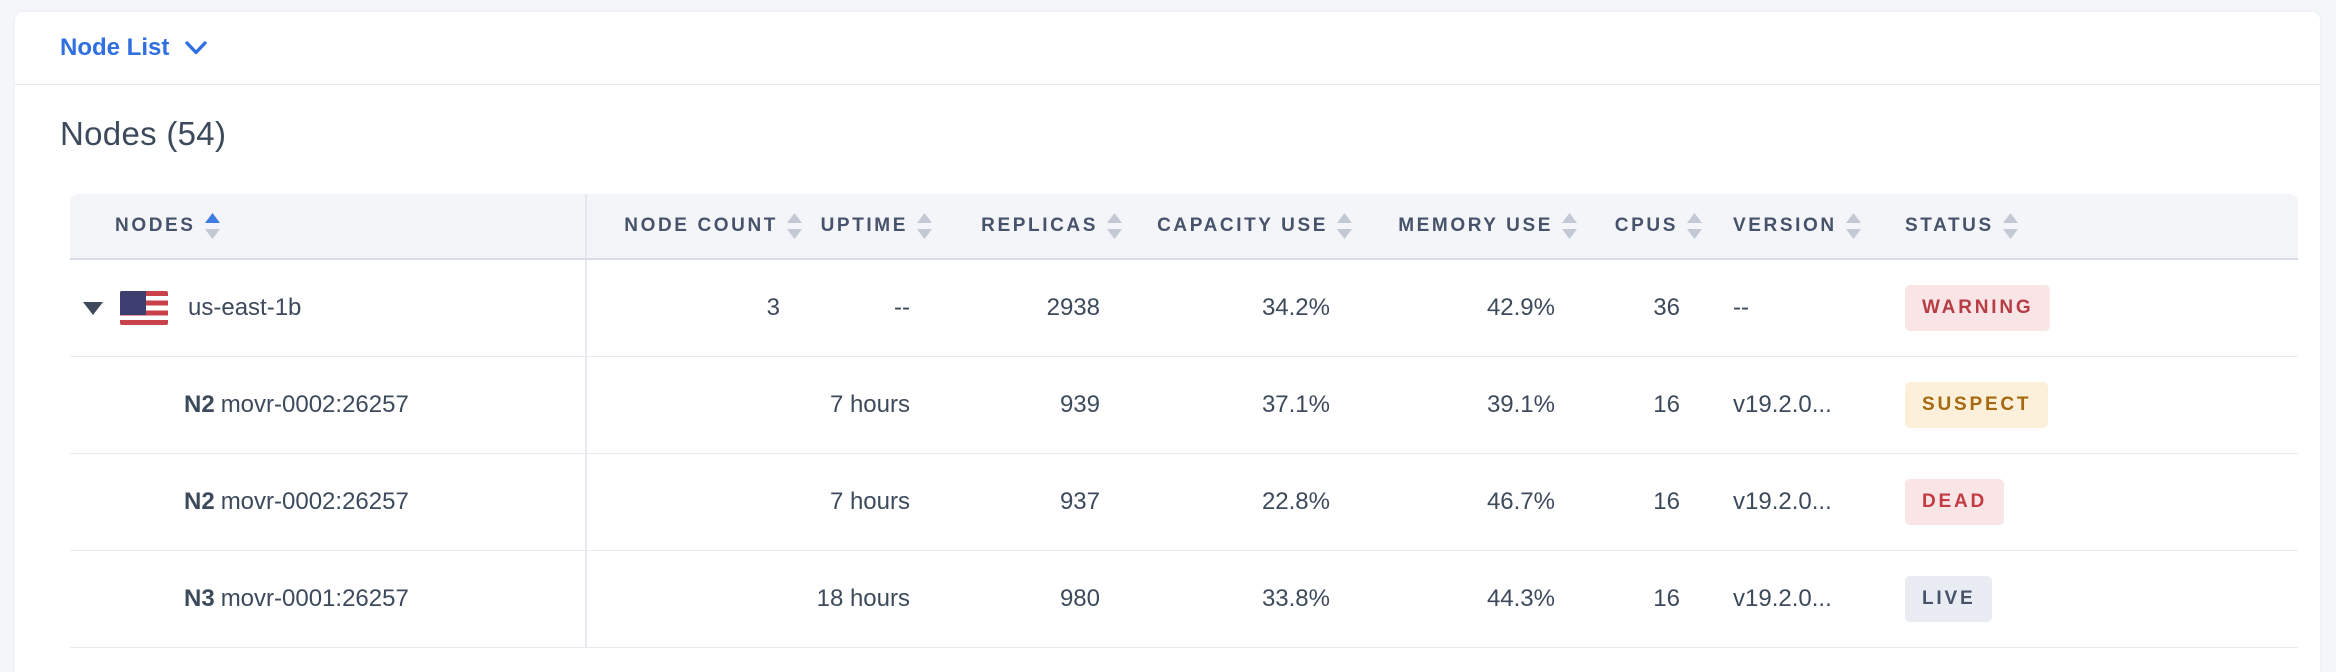  What do you see at coordinates (1520, 598) in the screenshot?
I see `memory-use-value: 44.3%` at bounding box center [1520, 598].